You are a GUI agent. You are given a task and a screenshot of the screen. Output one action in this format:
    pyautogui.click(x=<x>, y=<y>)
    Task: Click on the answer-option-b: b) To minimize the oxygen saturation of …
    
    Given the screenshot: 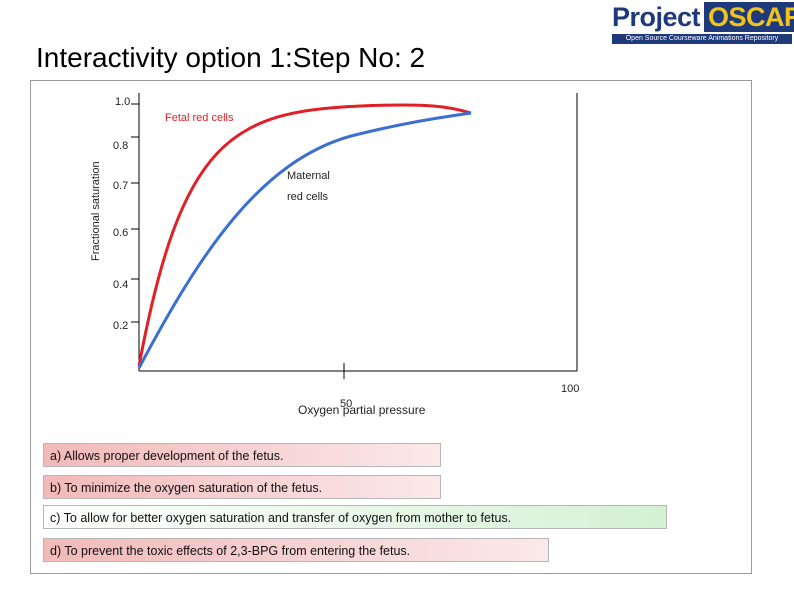 What is the action you would take?
    pyautogui.click(x=242, y=487)
    